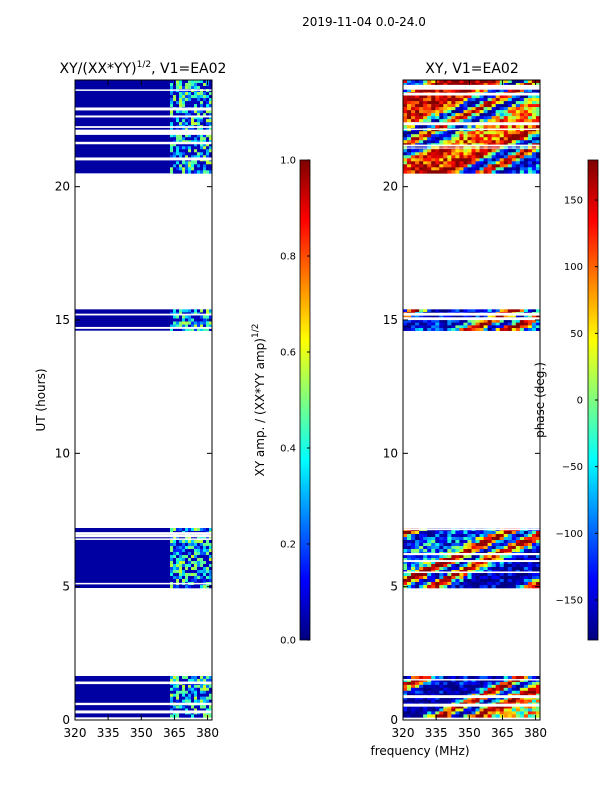  I want to click on y-tick-label: 5, so click(394, 587).